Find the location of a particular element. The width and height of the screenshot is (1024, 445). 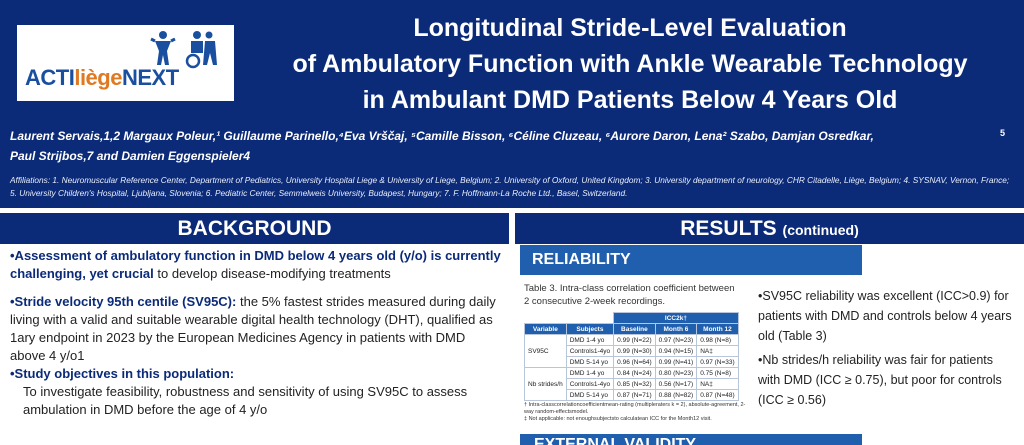

icc-group-header: ICC2k† is located at coordinates (676, 318).